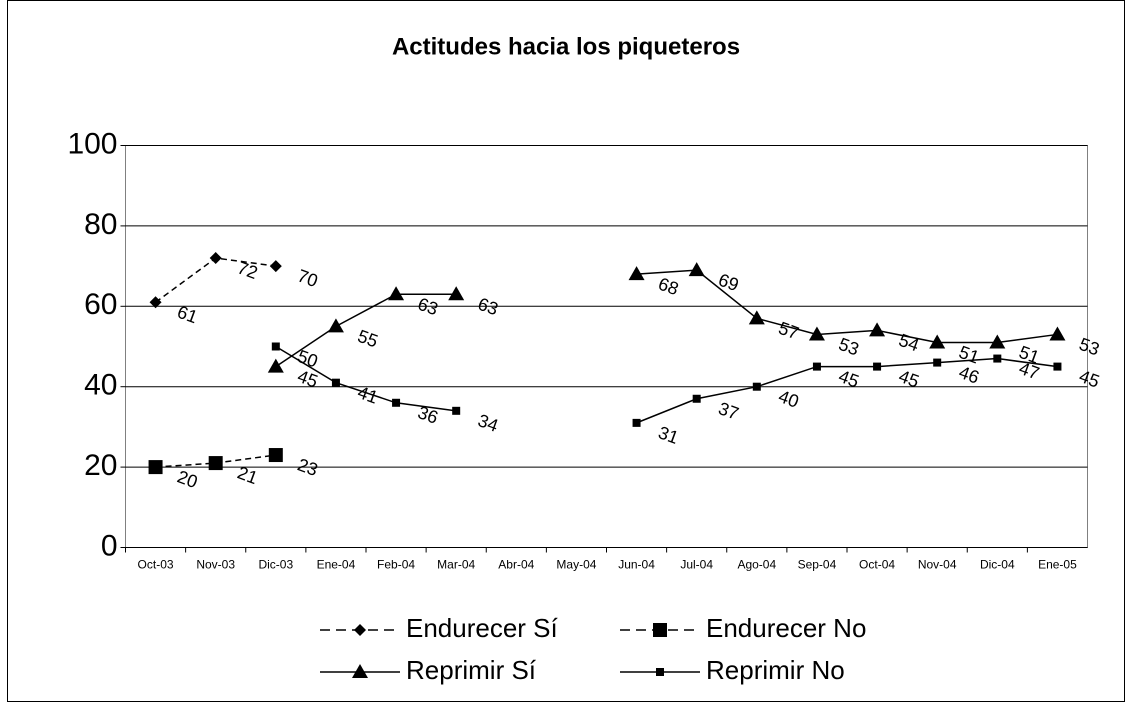 The image size is (1132, 703). Describe the element at coordinates (396, 565) in the screenshot. I see `x-tick-label: Feb-04` at that location.